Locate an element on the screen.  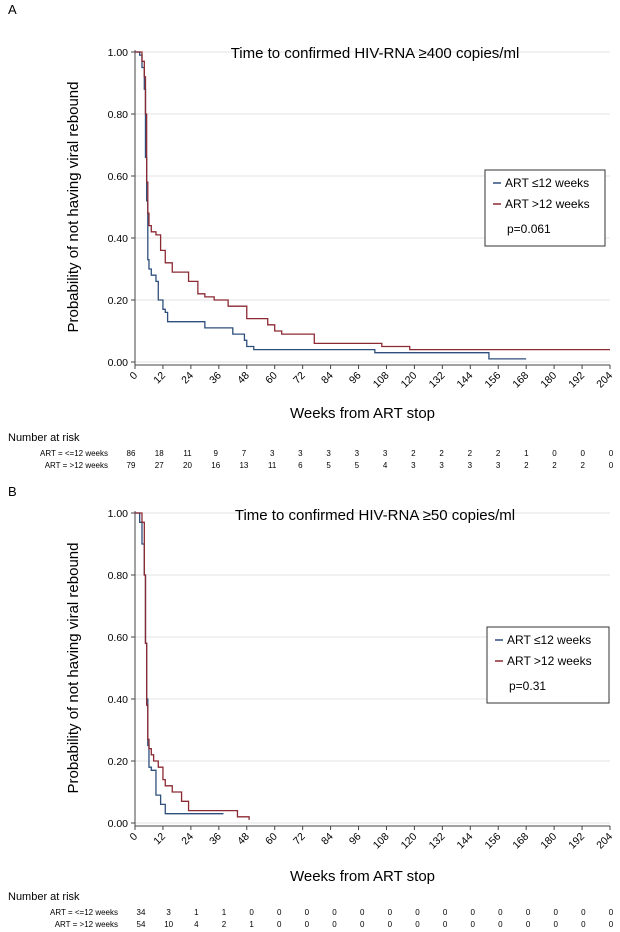
risk-count: 16 is located at coordinates (215, 465).